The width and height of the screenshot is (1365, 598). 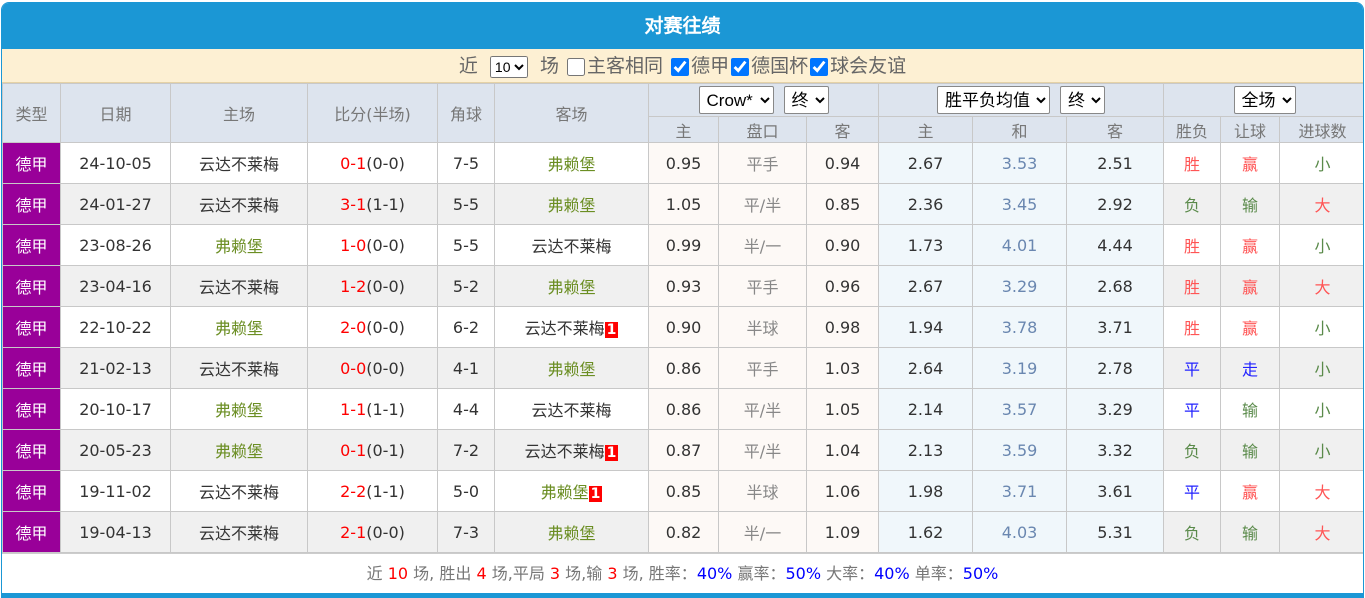 What do you see at coordinates (806, 100) in the screenshot?
I see `handicap-time-select: 终` at bounding box center [806, 100].